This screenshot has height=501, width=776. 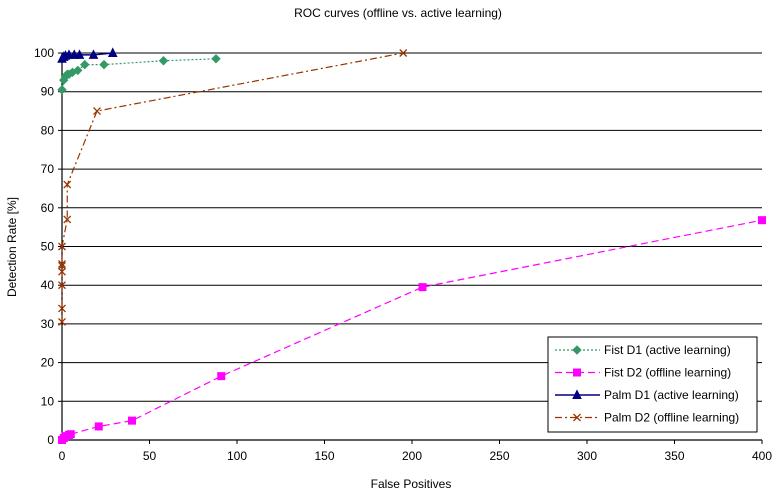 I want to click on legend-label-4: Palm D2 (offline learning), so click(x=671, y=418).